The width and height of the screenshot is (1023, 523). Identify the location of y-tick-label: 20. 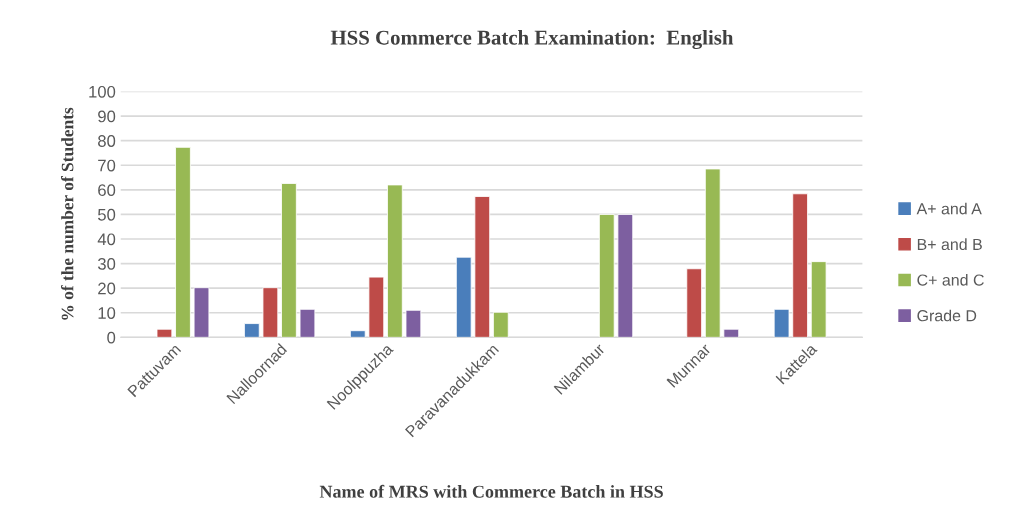
(107, 288).